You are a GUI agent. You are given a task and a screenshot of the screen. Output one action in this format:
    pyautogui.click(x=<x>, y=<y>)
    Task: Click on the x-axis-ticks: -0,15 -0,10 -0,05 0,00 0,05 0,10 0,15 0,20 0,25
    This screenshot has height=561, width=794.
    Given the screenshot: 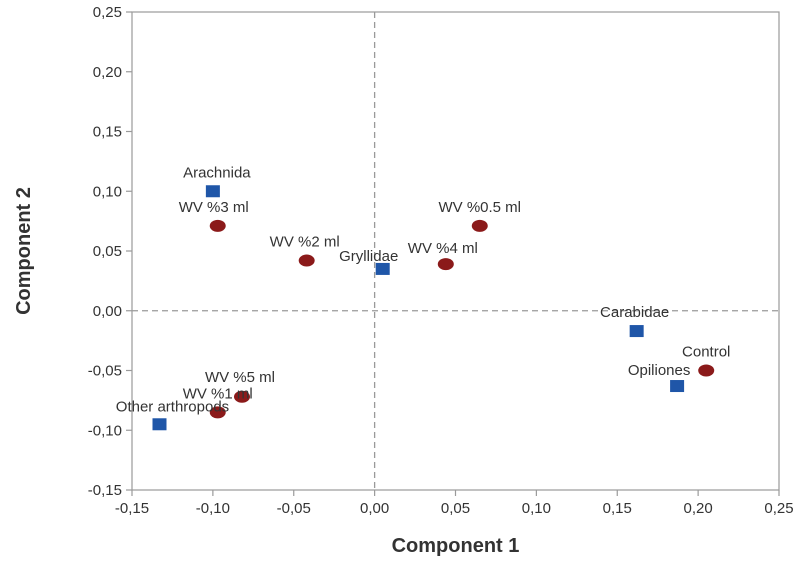 What is the action you would take?
    pyautogui.click(x=454, y=503)
    